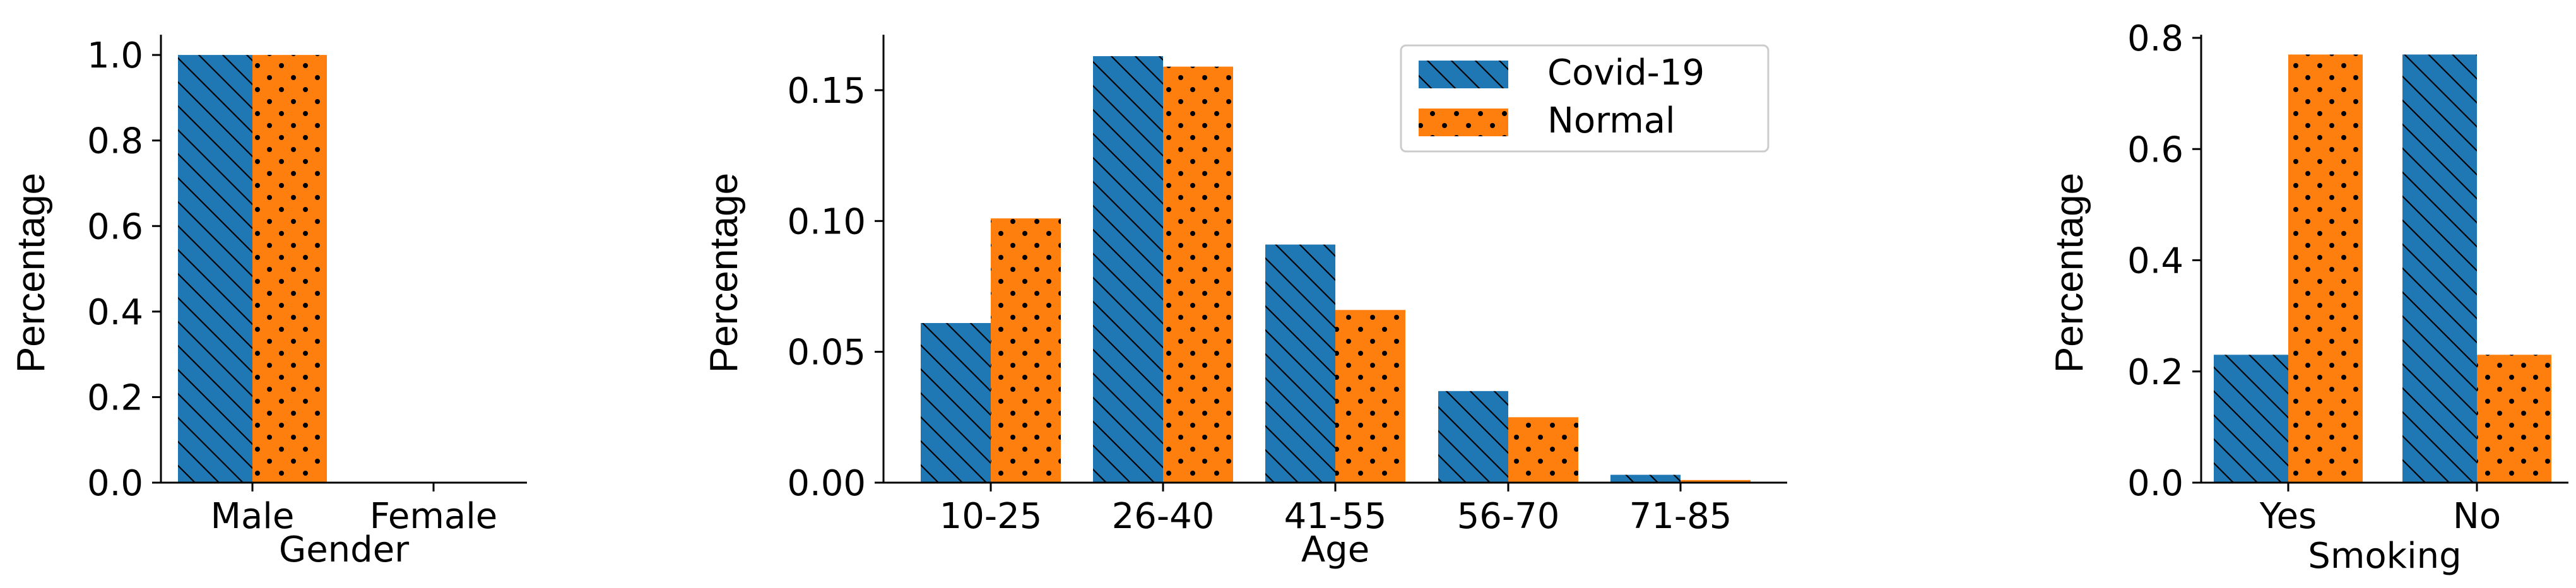  I want to click on smoking-ytick-label: 0.8, so click(2155, 38).